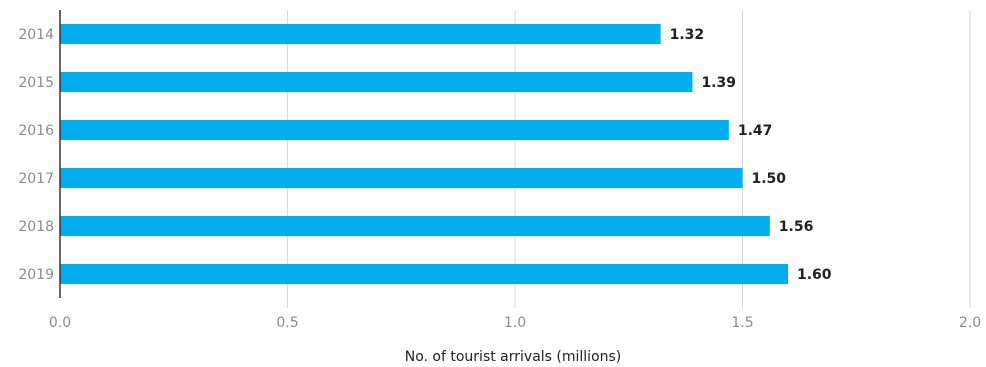  I want to click on value-label: 1.60, so click(814, 275).